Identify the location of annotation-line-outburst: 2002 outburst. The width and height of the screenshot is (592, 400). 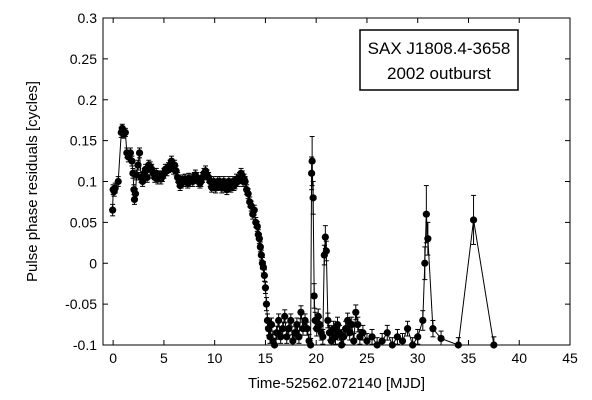
(439, 73).